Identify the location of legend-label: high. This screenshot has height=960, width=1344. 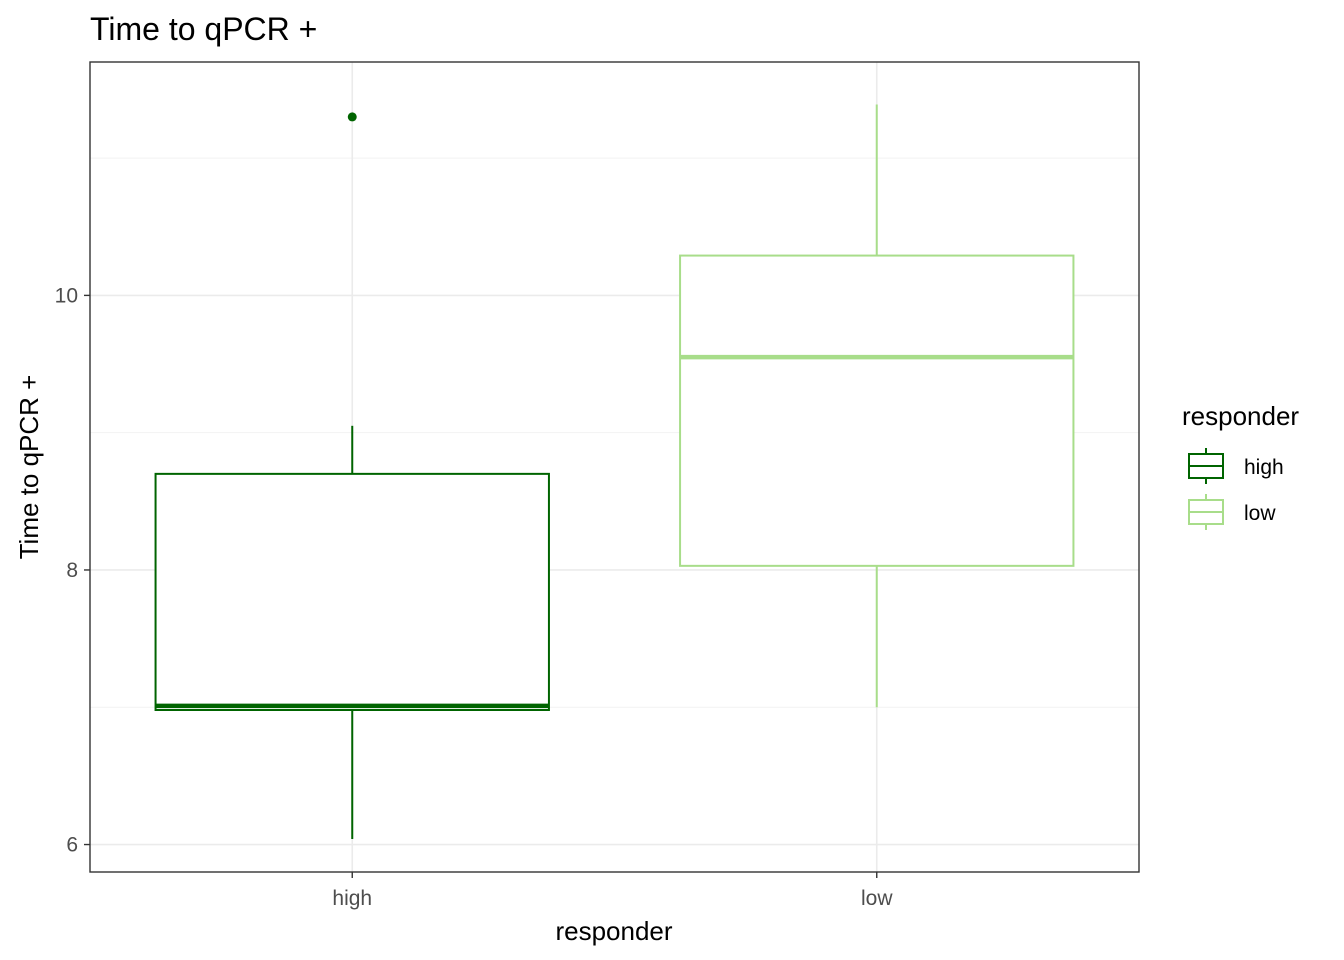
(1264, 467).